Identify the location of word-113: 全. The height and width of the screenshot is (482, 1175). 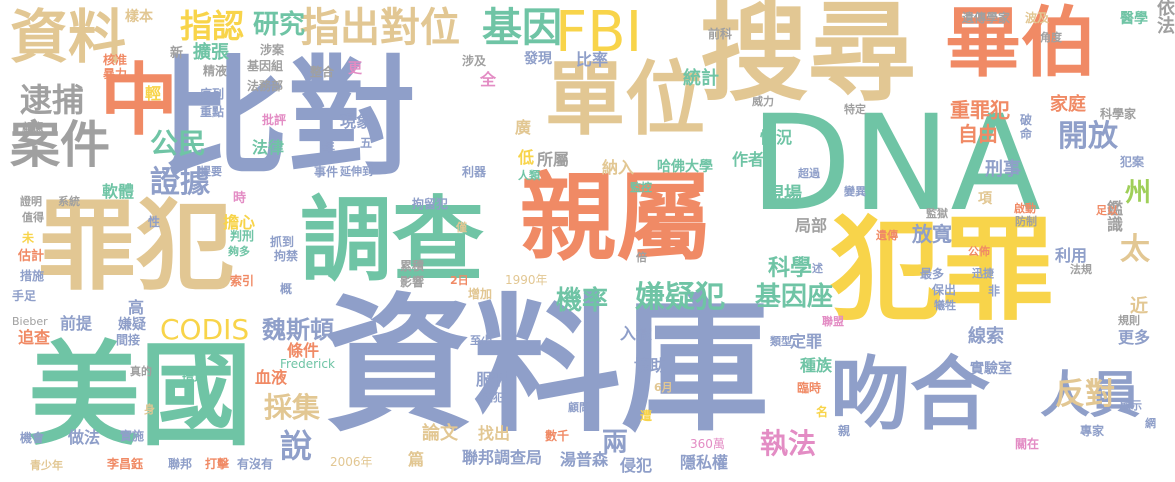
(488, 79).